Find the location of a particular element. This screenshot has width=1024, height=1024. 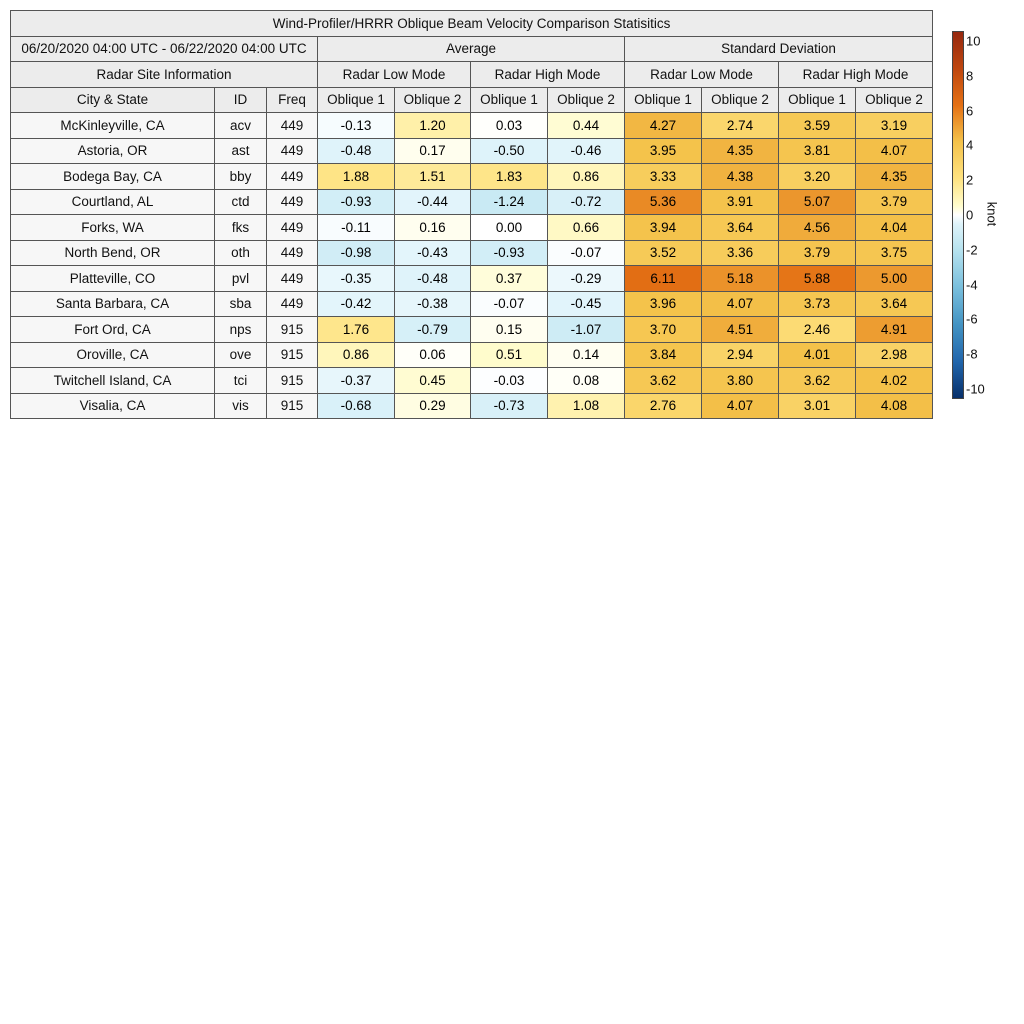

cell-std-high-oblique2: 5.00 is located at coordinates (894, 278).